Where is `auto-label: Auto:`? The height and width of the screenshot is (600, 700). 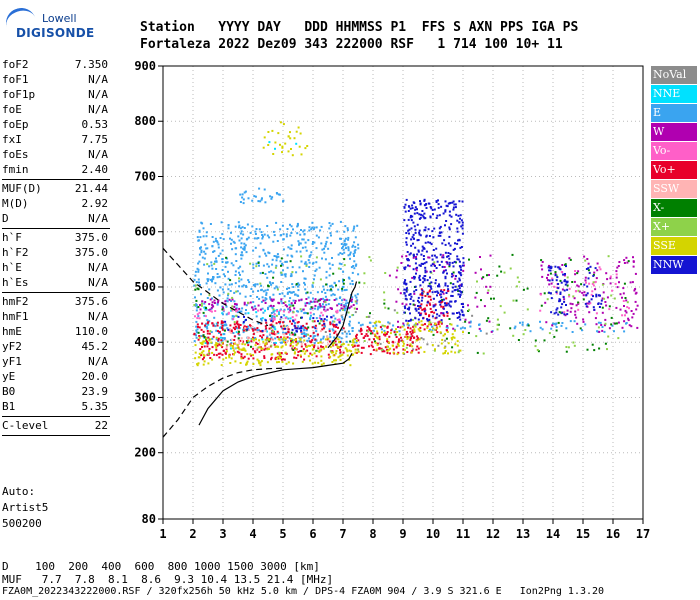 auto-label: Auto: is located at coordinates (19, 491).